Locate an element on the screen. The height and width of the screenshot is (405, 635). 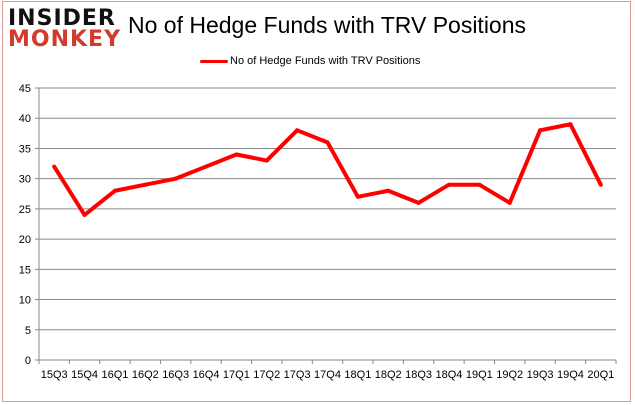
y-tick-label: 35 is located at coordinates (25, 149).